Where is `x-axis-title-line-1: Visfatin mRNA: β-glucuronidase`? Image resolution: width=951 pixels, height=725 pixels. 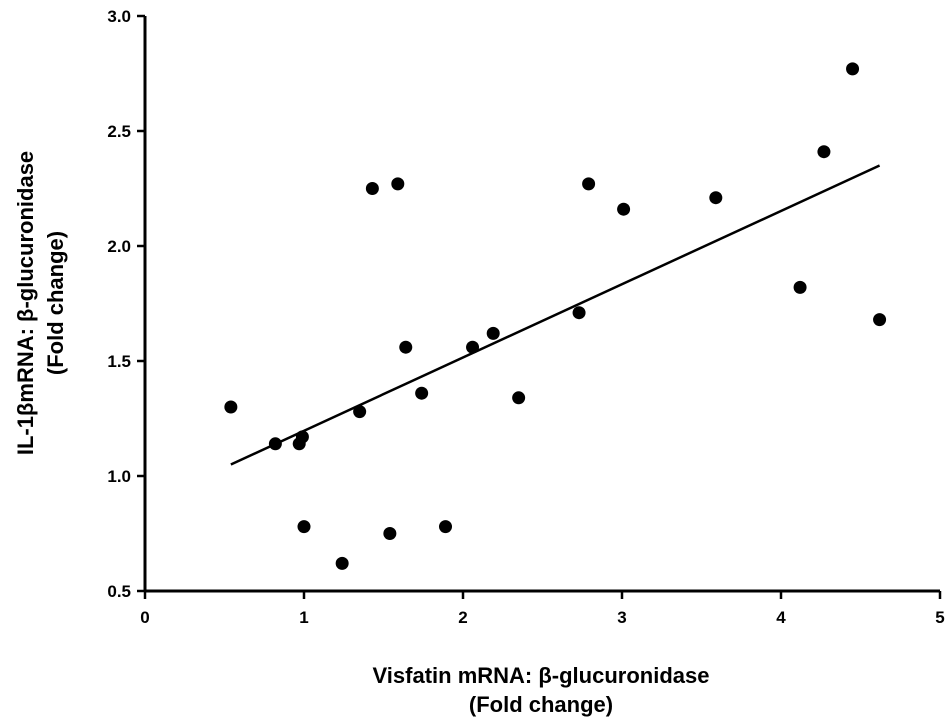
x-axis-title-line-1: Visfatin mRNA: β-glucuronidase is located at coordinates (541, 675).